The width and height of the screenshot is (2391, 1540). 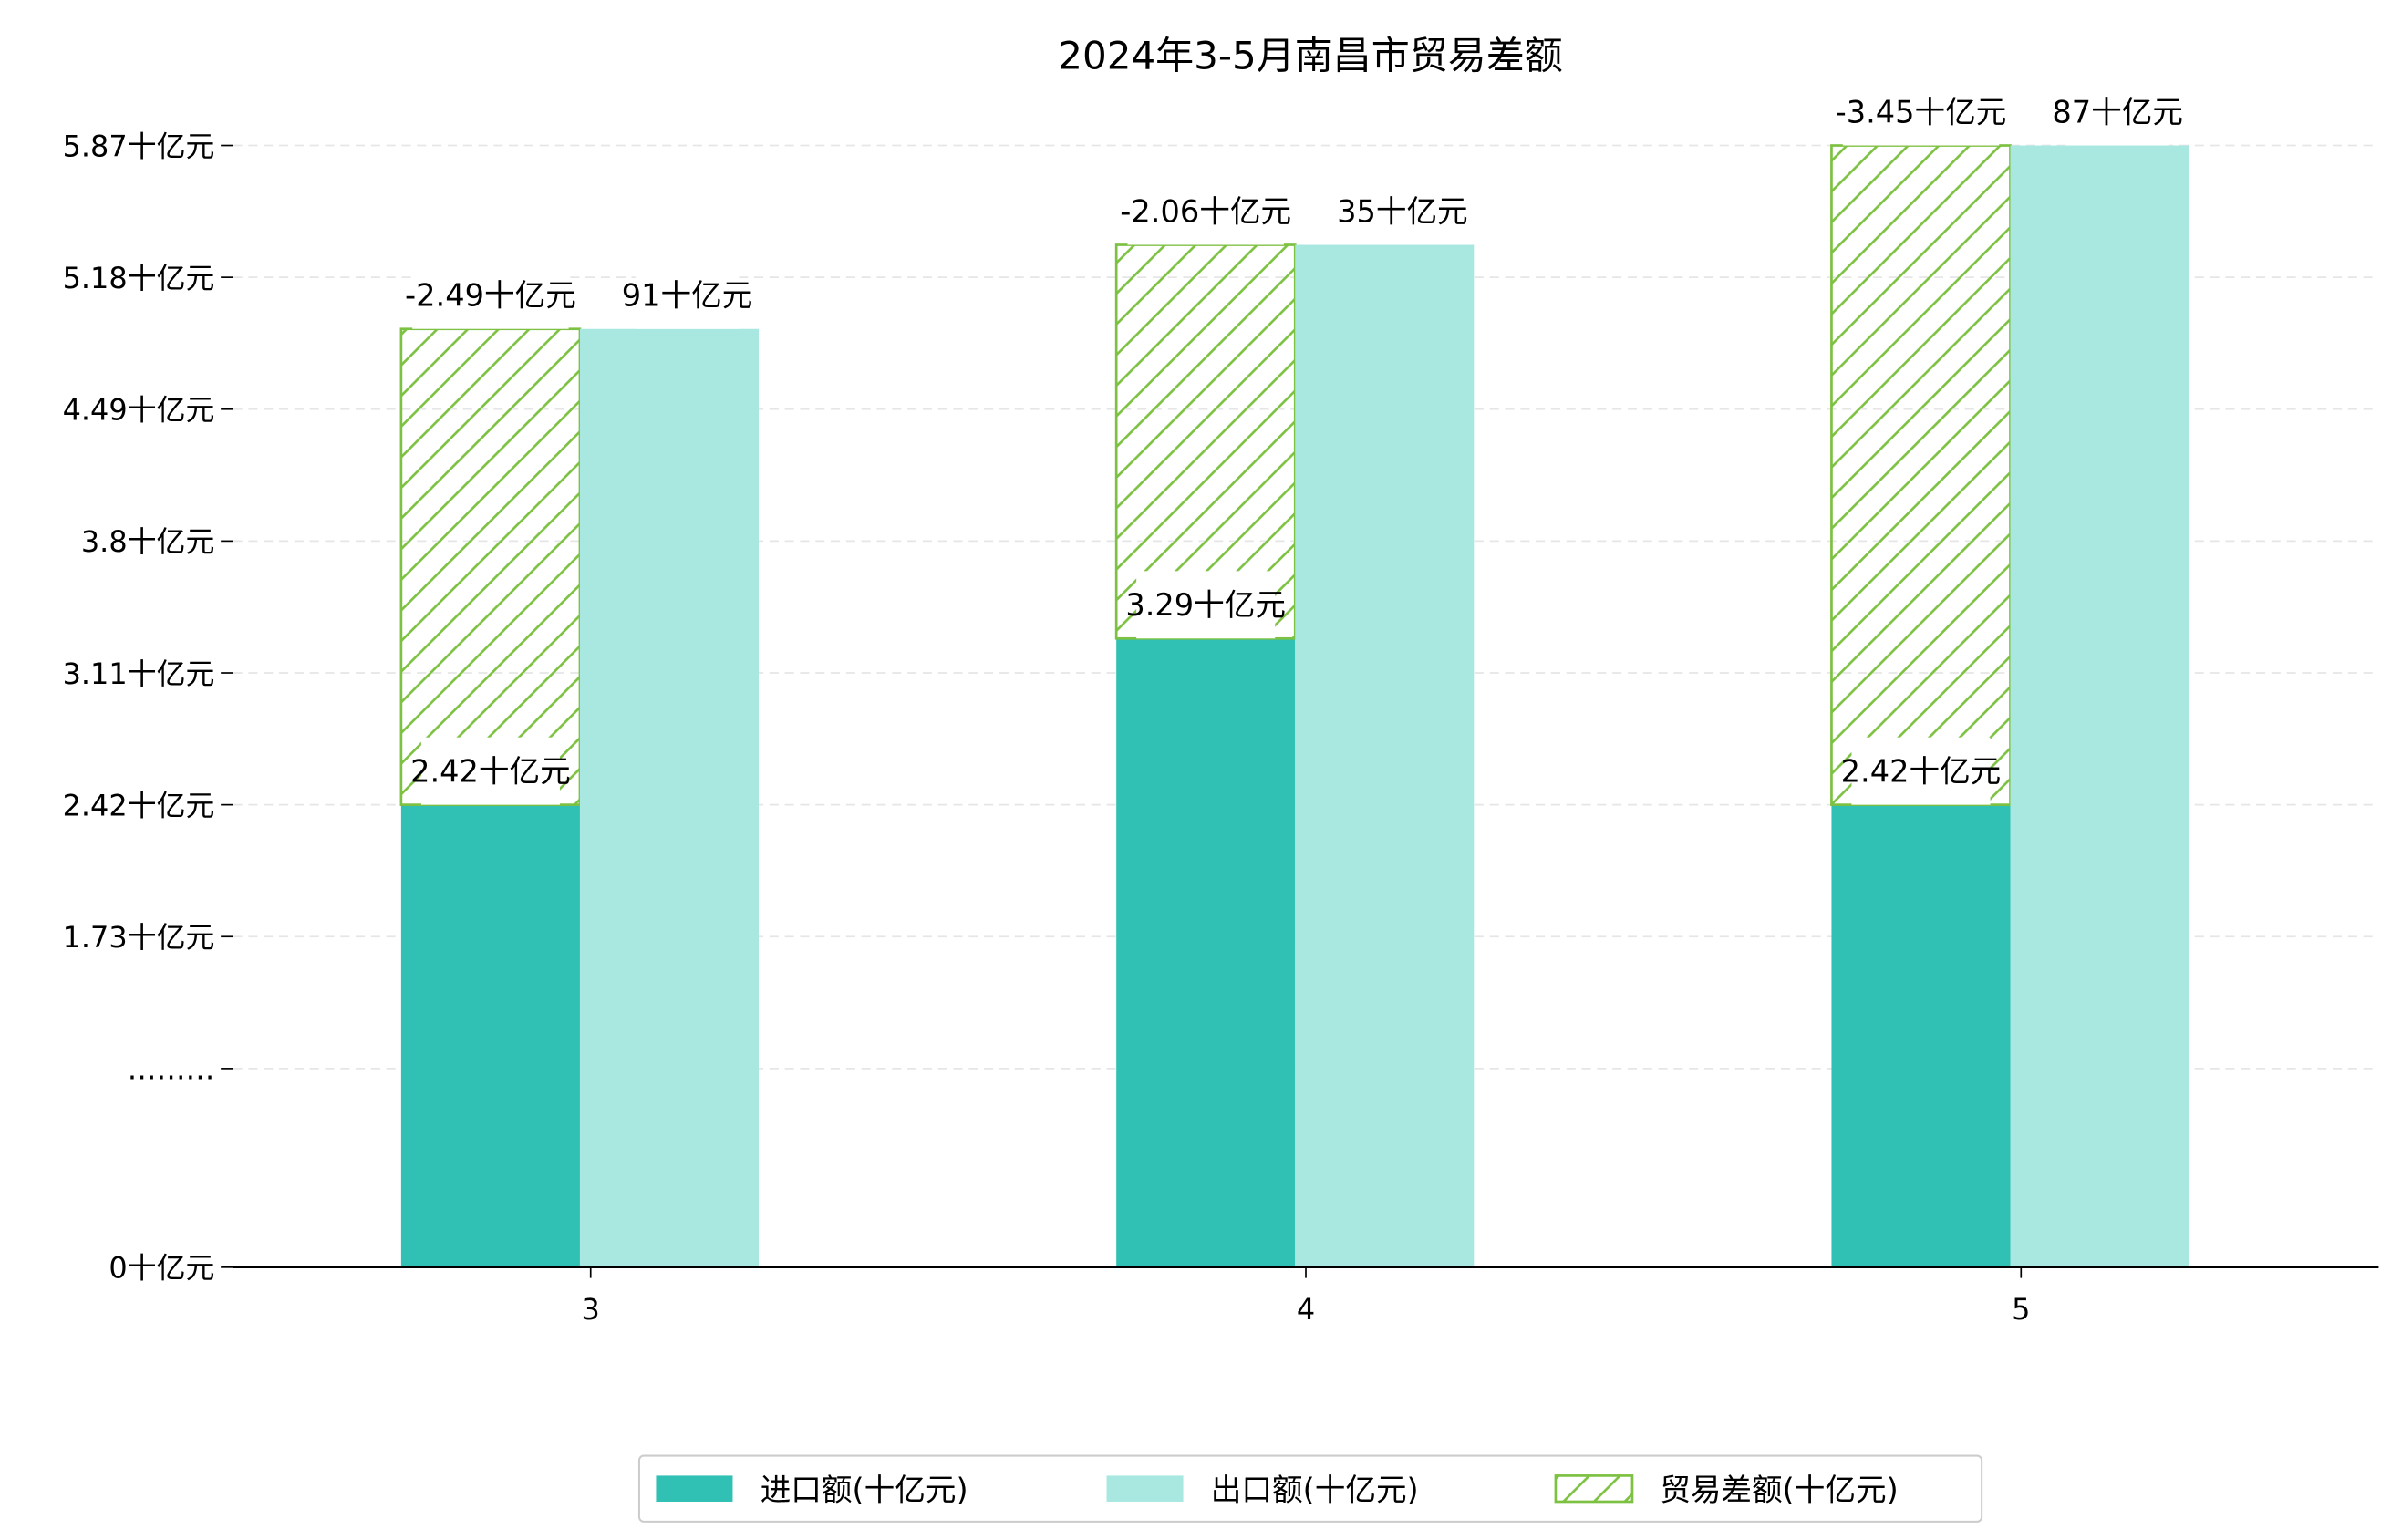 I want to click on y-tick-label: 5.87十亿元, so click(x=139, y=146).